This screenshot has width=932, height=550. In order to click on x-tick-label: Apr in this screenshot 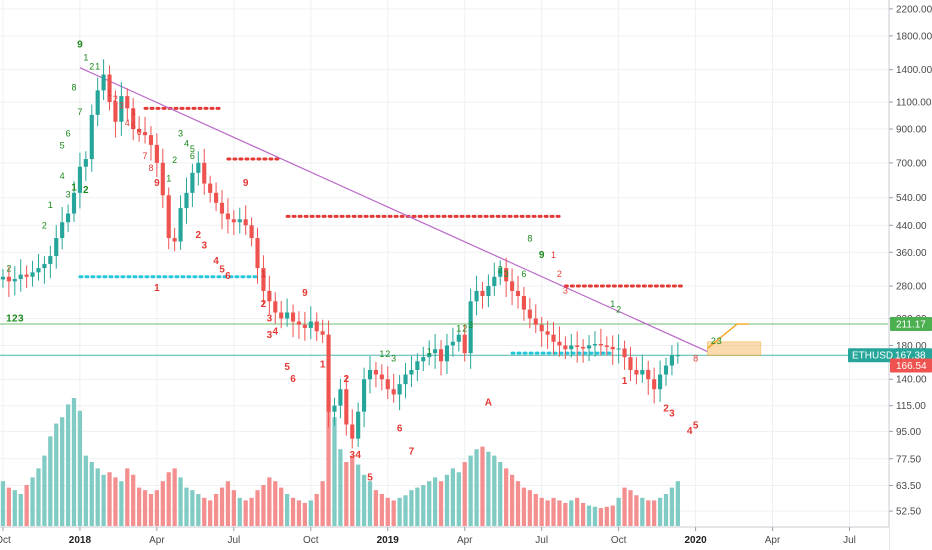, I will do `click(157, 540)`.